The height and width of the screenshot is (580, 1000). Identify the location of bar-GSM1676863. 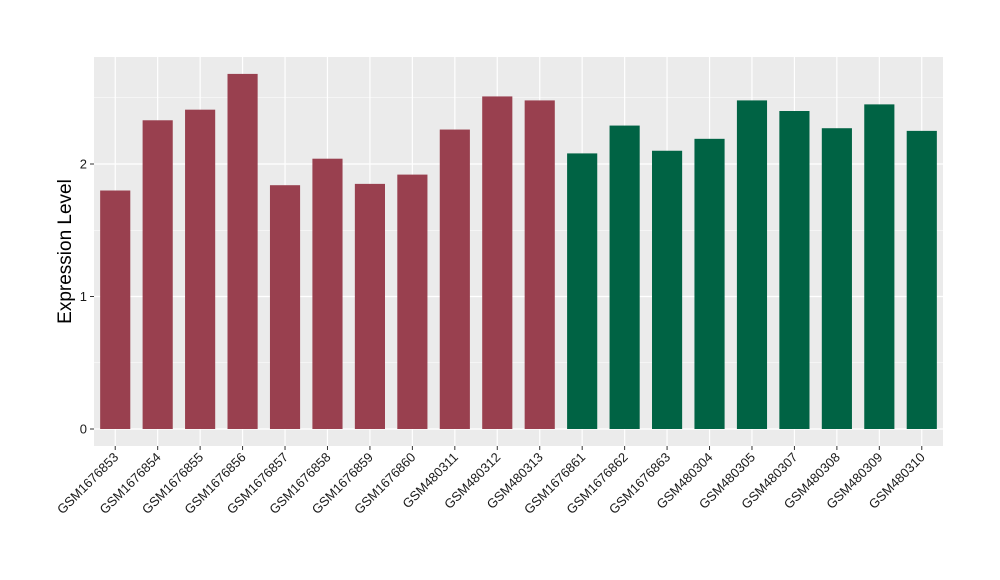
(667, 289).